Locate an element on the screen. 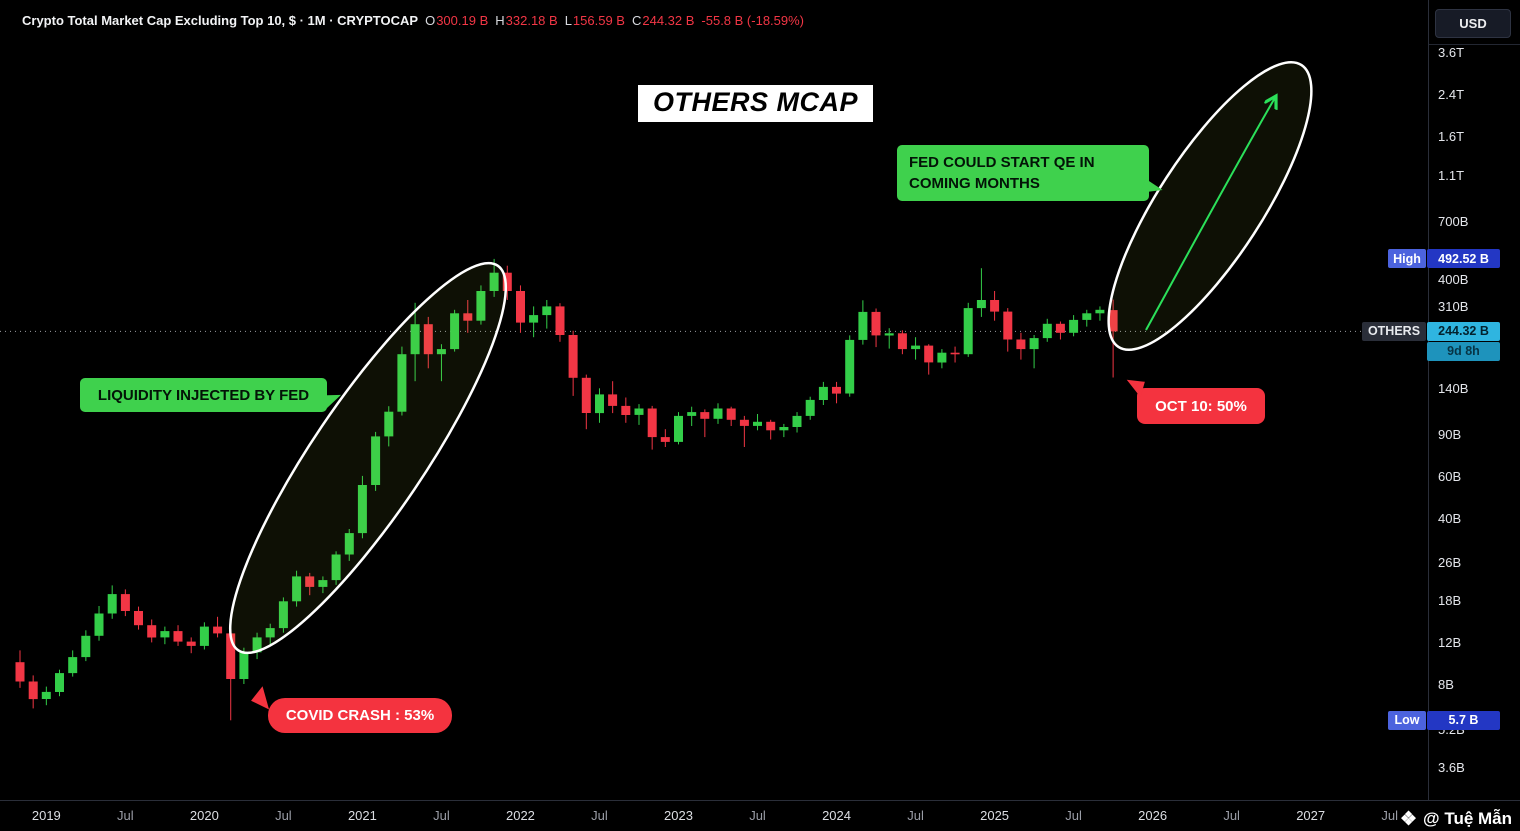 This screenshot has width=1520, height=831. price-tick: 18B is located at coordinates (1450, 601).